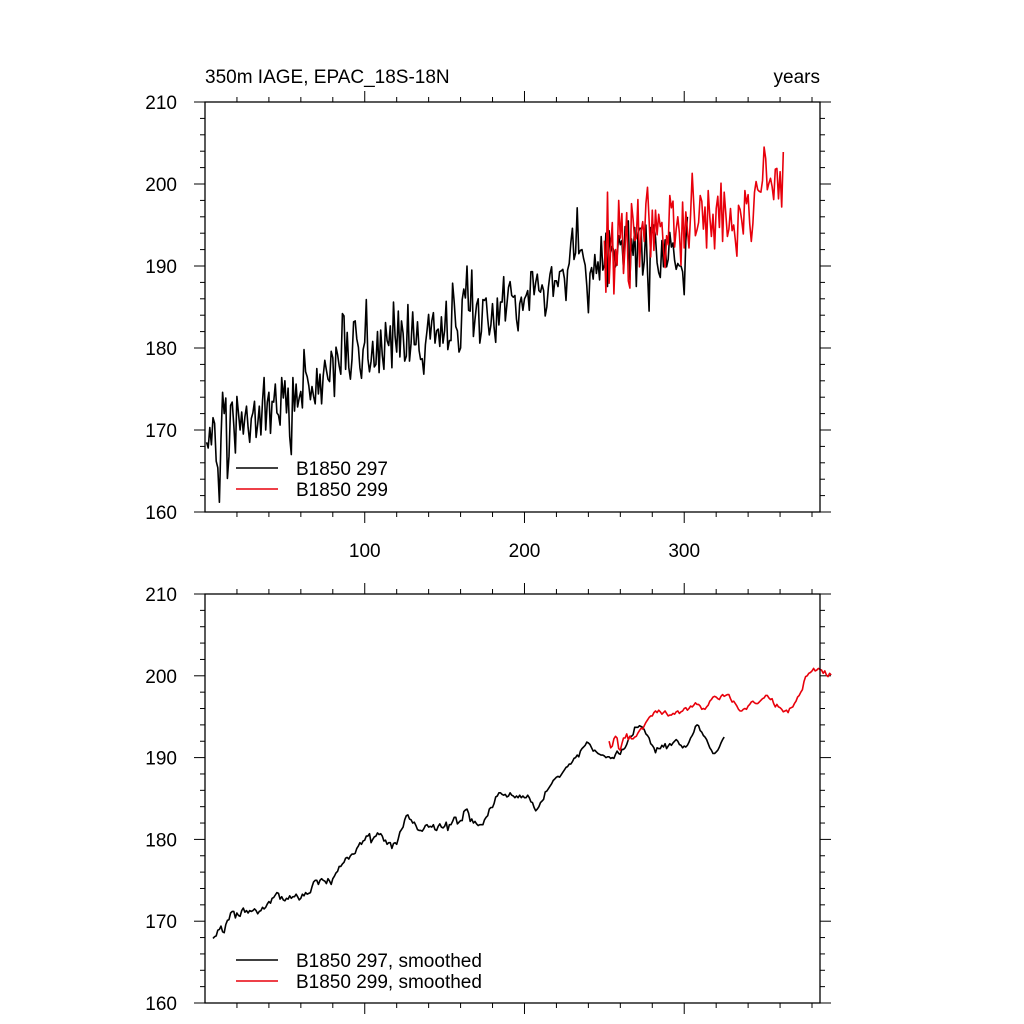 The image size is (1024, 1024). Describe the element at coordinates (342, 469) in the screenshot. I see `legend-label: B1850 297` at that location.